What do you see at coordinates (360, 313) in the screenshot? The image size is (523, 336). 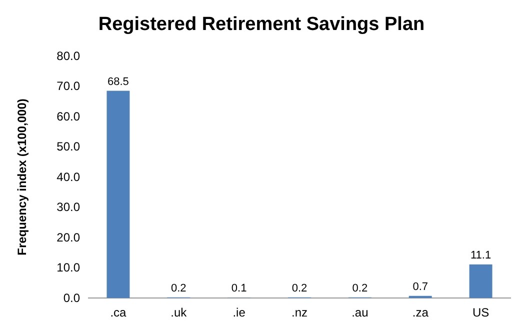 I see `x-tick-label: .au` at bounding box center [360, 313].